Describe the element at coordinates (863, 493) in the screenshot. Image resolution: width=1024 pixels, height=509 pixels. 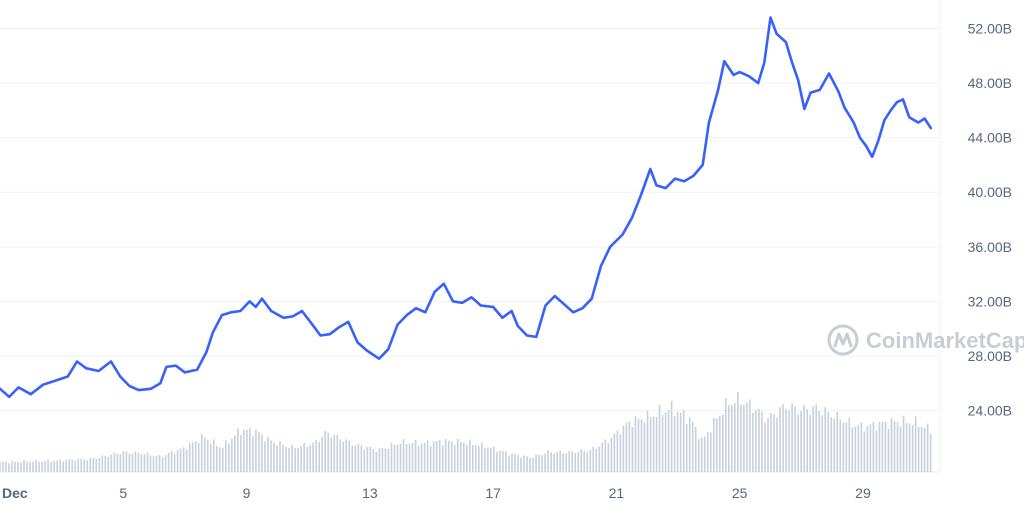
I see `x-tick-label: 29` at that location.